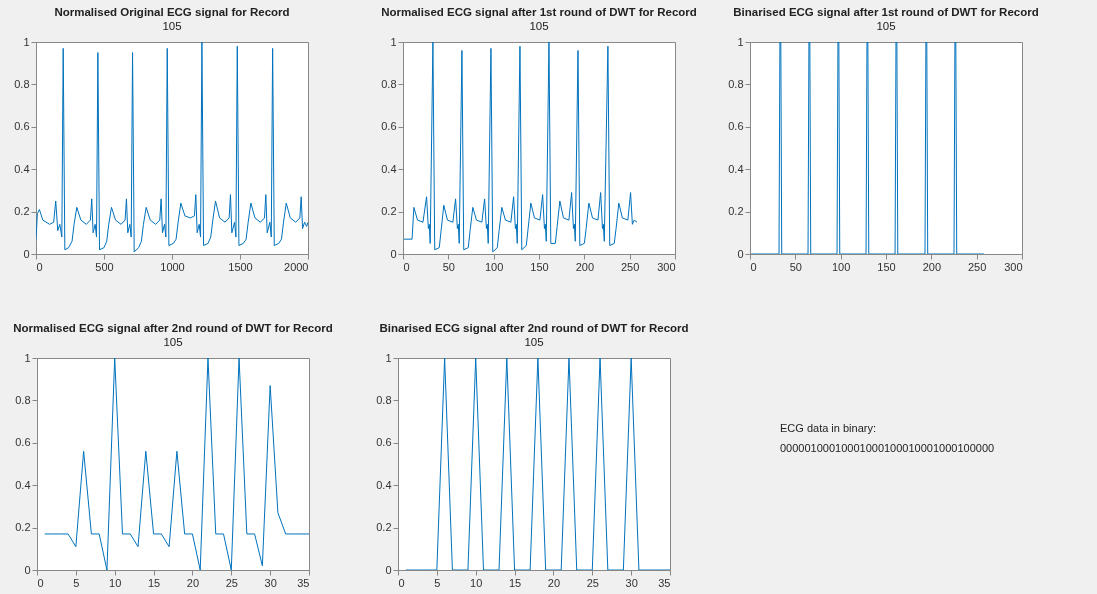 The image size is (1097, 594). What do you see at coordinates (887, 448) in the screenshot?
I see `text: 00000100010001000100010001000100000` at bounding box center [887, 448].